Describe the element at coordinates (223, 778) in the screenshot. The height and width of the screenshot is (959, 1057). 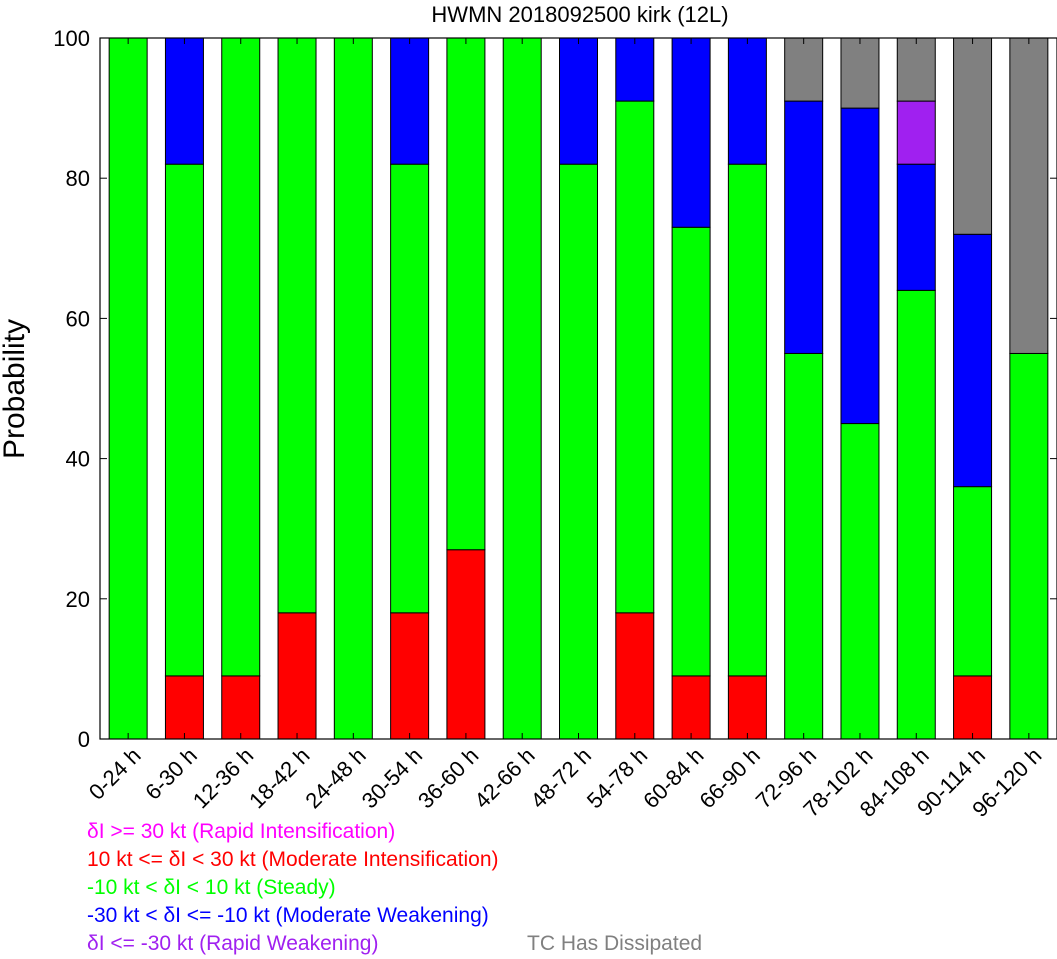
I see `x-tick-label: 12-36 h` at that location.